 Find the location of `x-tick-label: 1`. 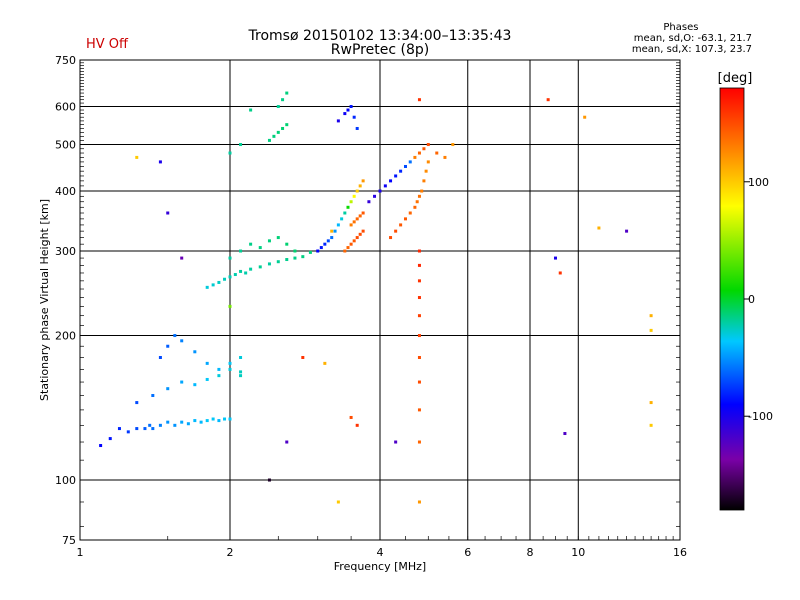

x-tick-label: 1 is located at coordinates (80, 552).